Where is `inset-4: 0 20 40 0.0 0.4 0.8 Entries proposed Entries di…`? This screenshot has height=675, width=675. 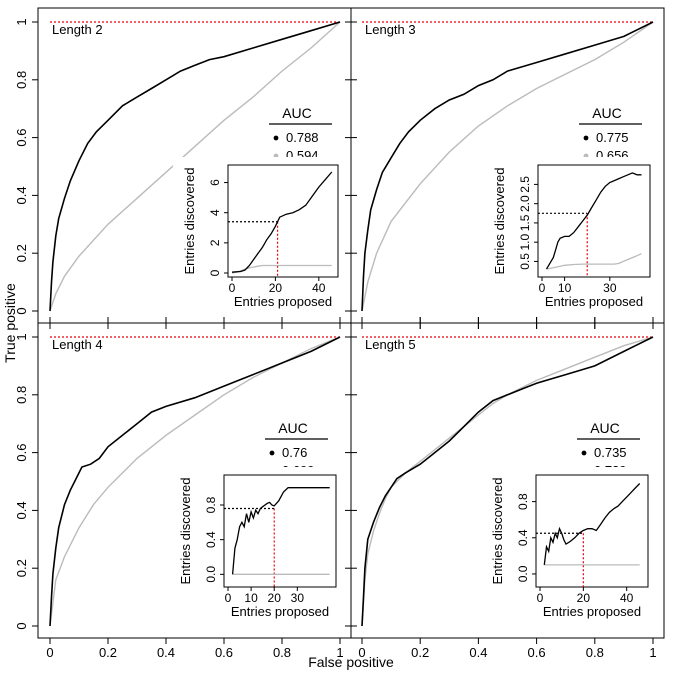 inset-4: 0 20 40 0.0 0.4 0.8 Entries proposed Entries di… is located at coordinates (568, 547).